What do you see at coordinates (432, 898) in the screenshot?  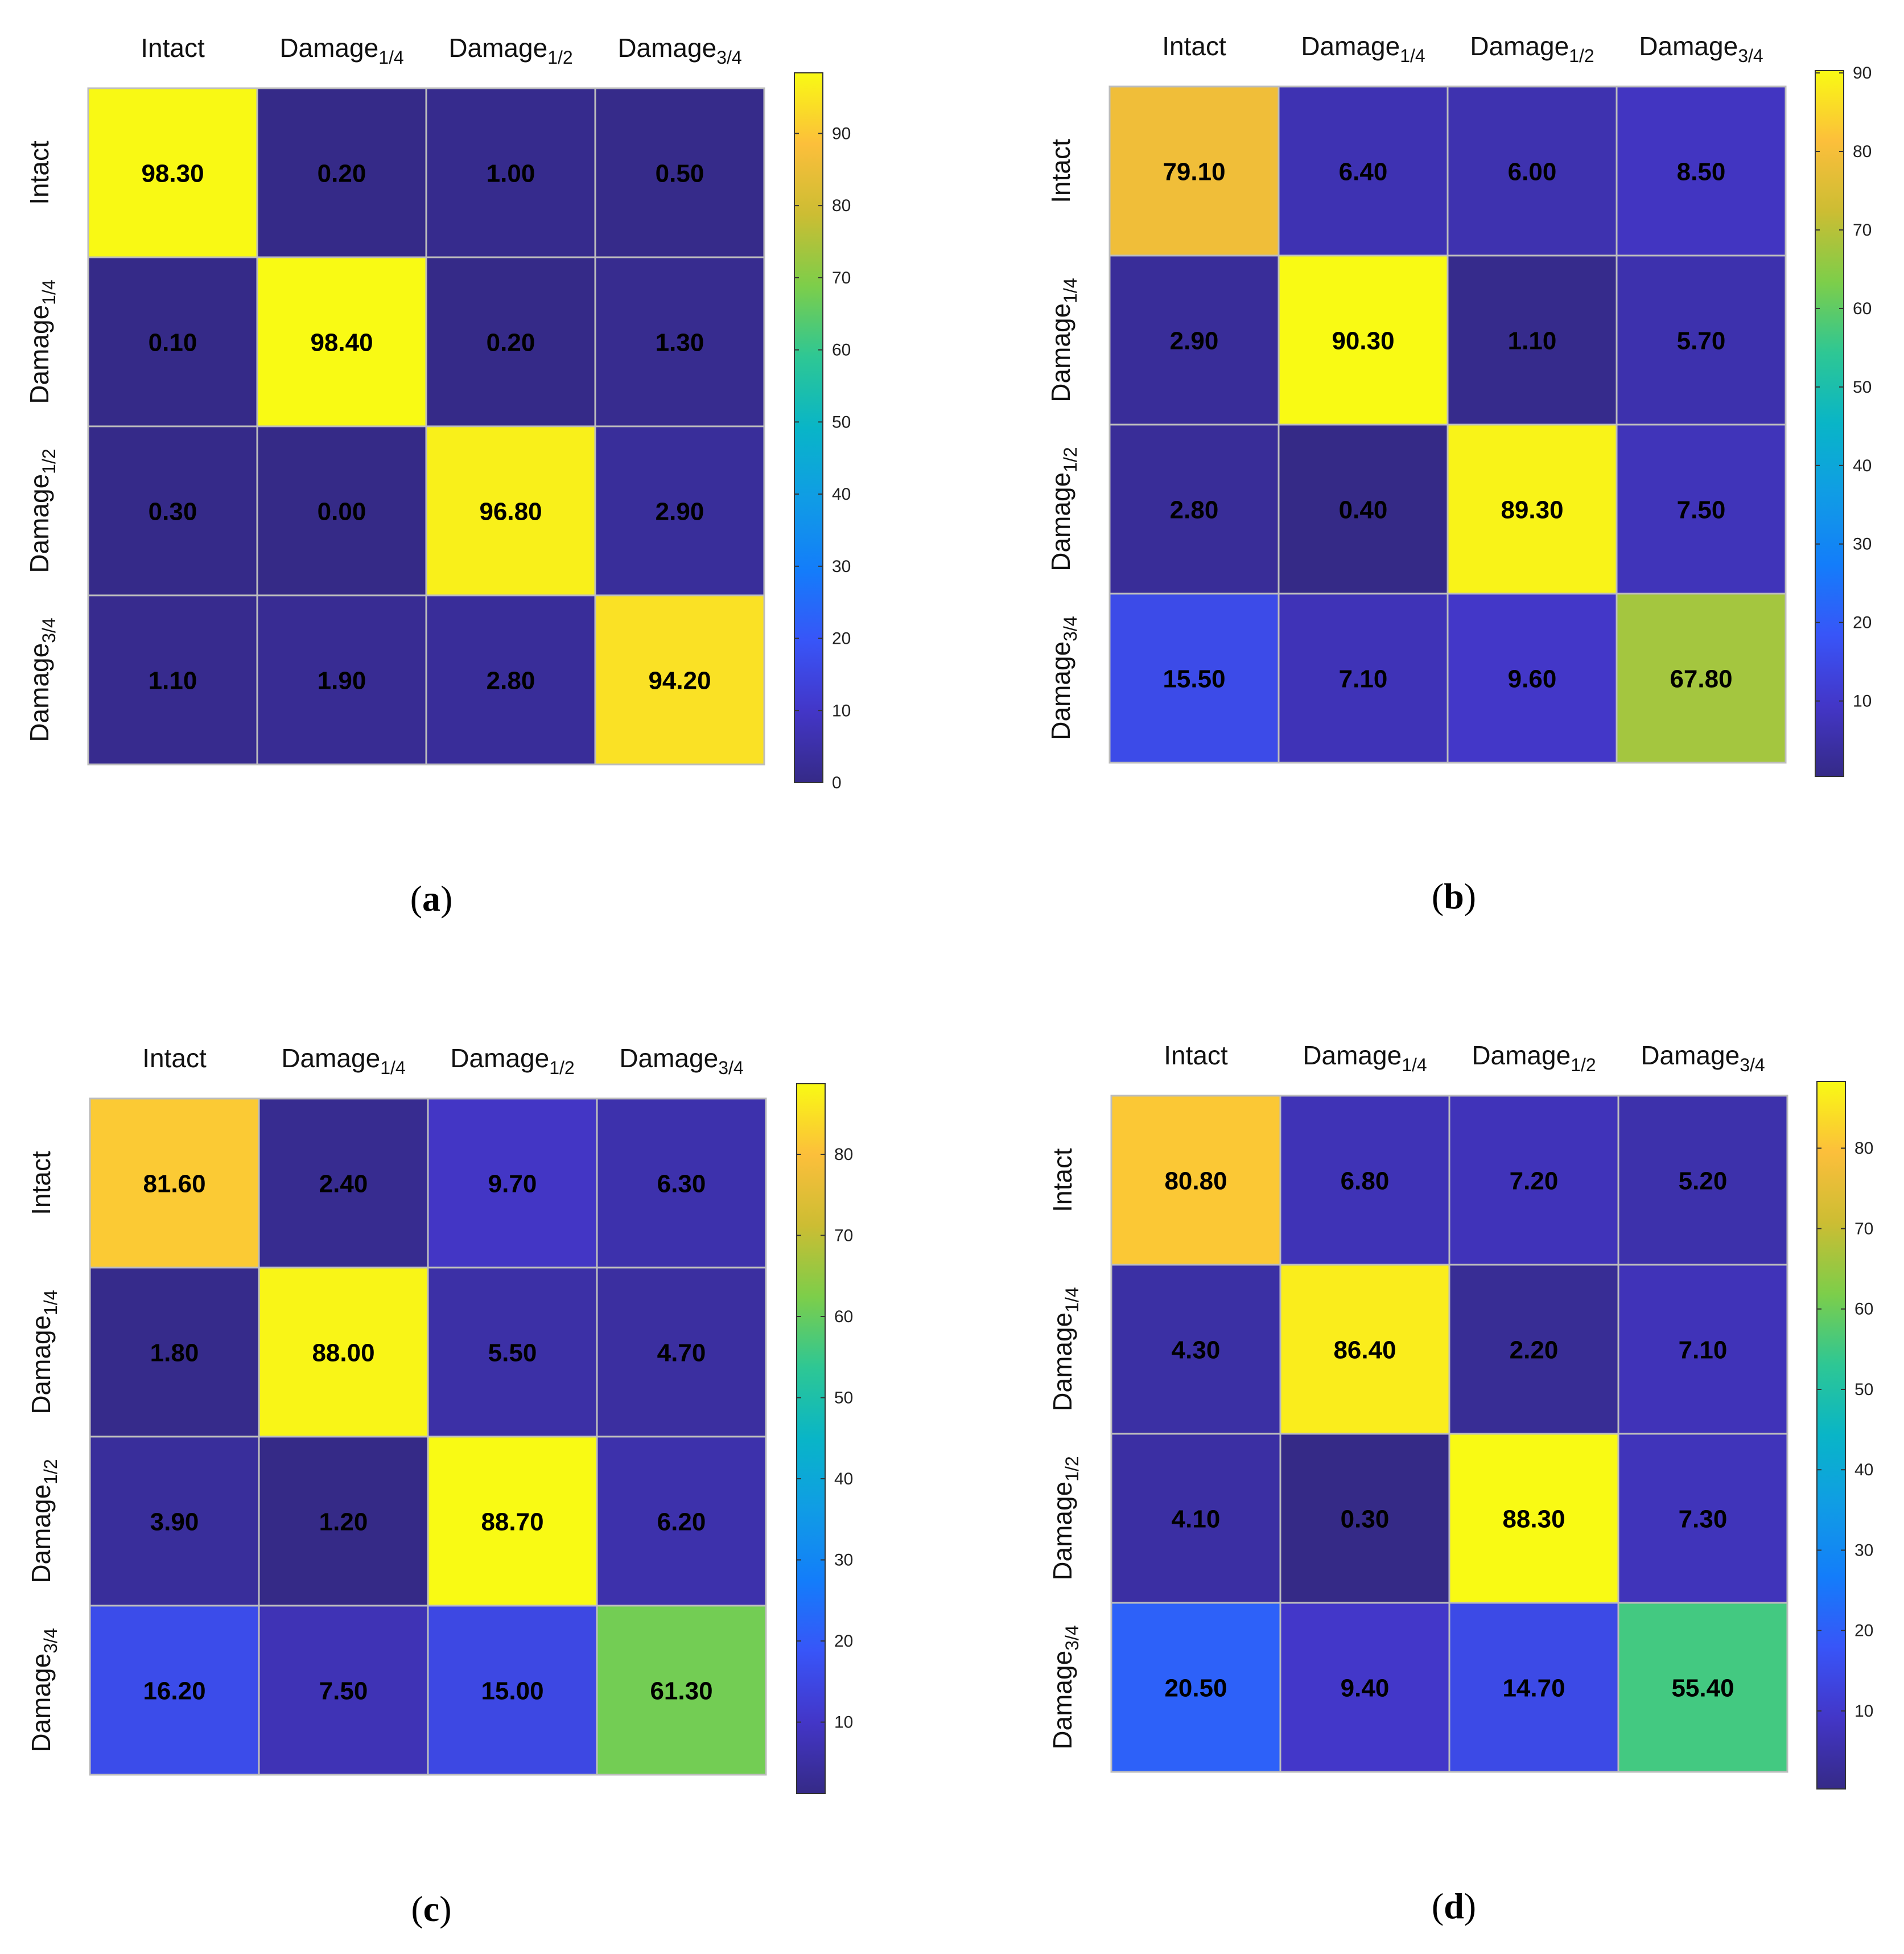 I see `panel-caption: (a)` at bounding box center [432, 898].